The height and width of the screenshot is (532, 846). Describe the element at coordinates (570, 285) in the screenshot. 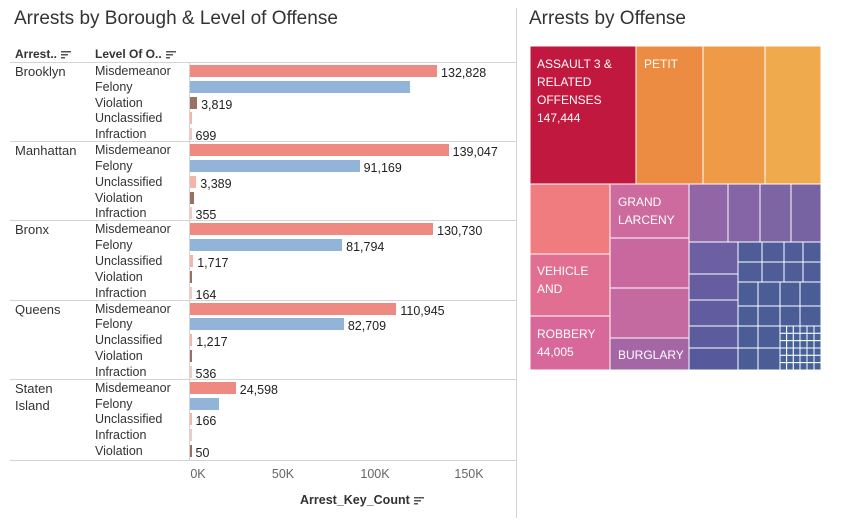

I see `treemap-cell-vehicle` at that location.